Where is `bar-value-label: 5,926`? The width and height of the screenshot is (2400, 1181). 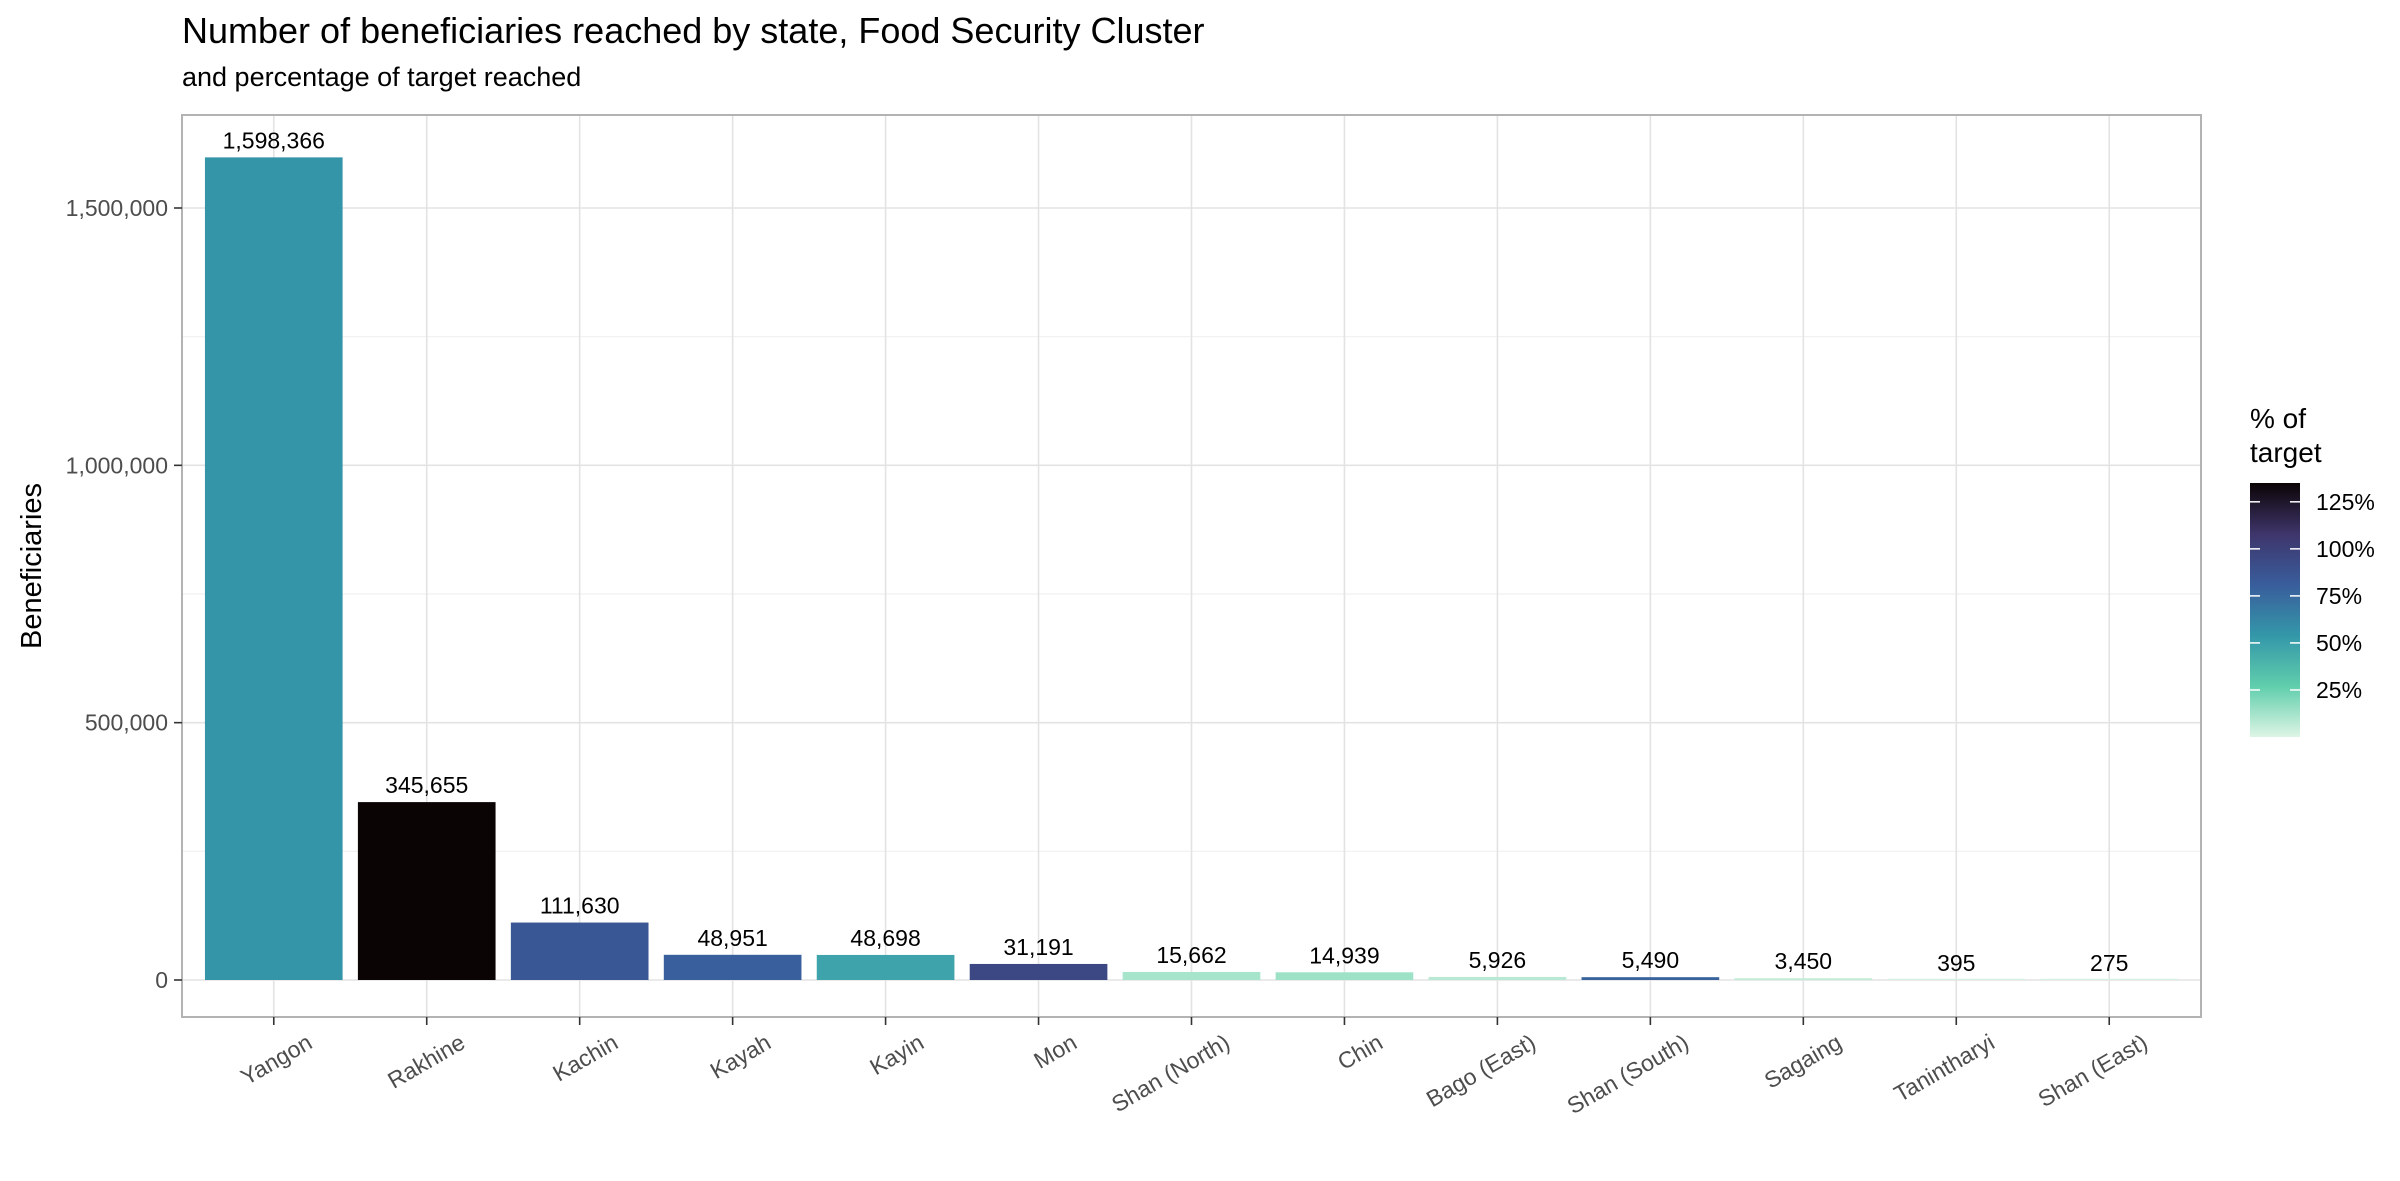
bar-value-label: 5,926 is located at coordinates (1498, 960).